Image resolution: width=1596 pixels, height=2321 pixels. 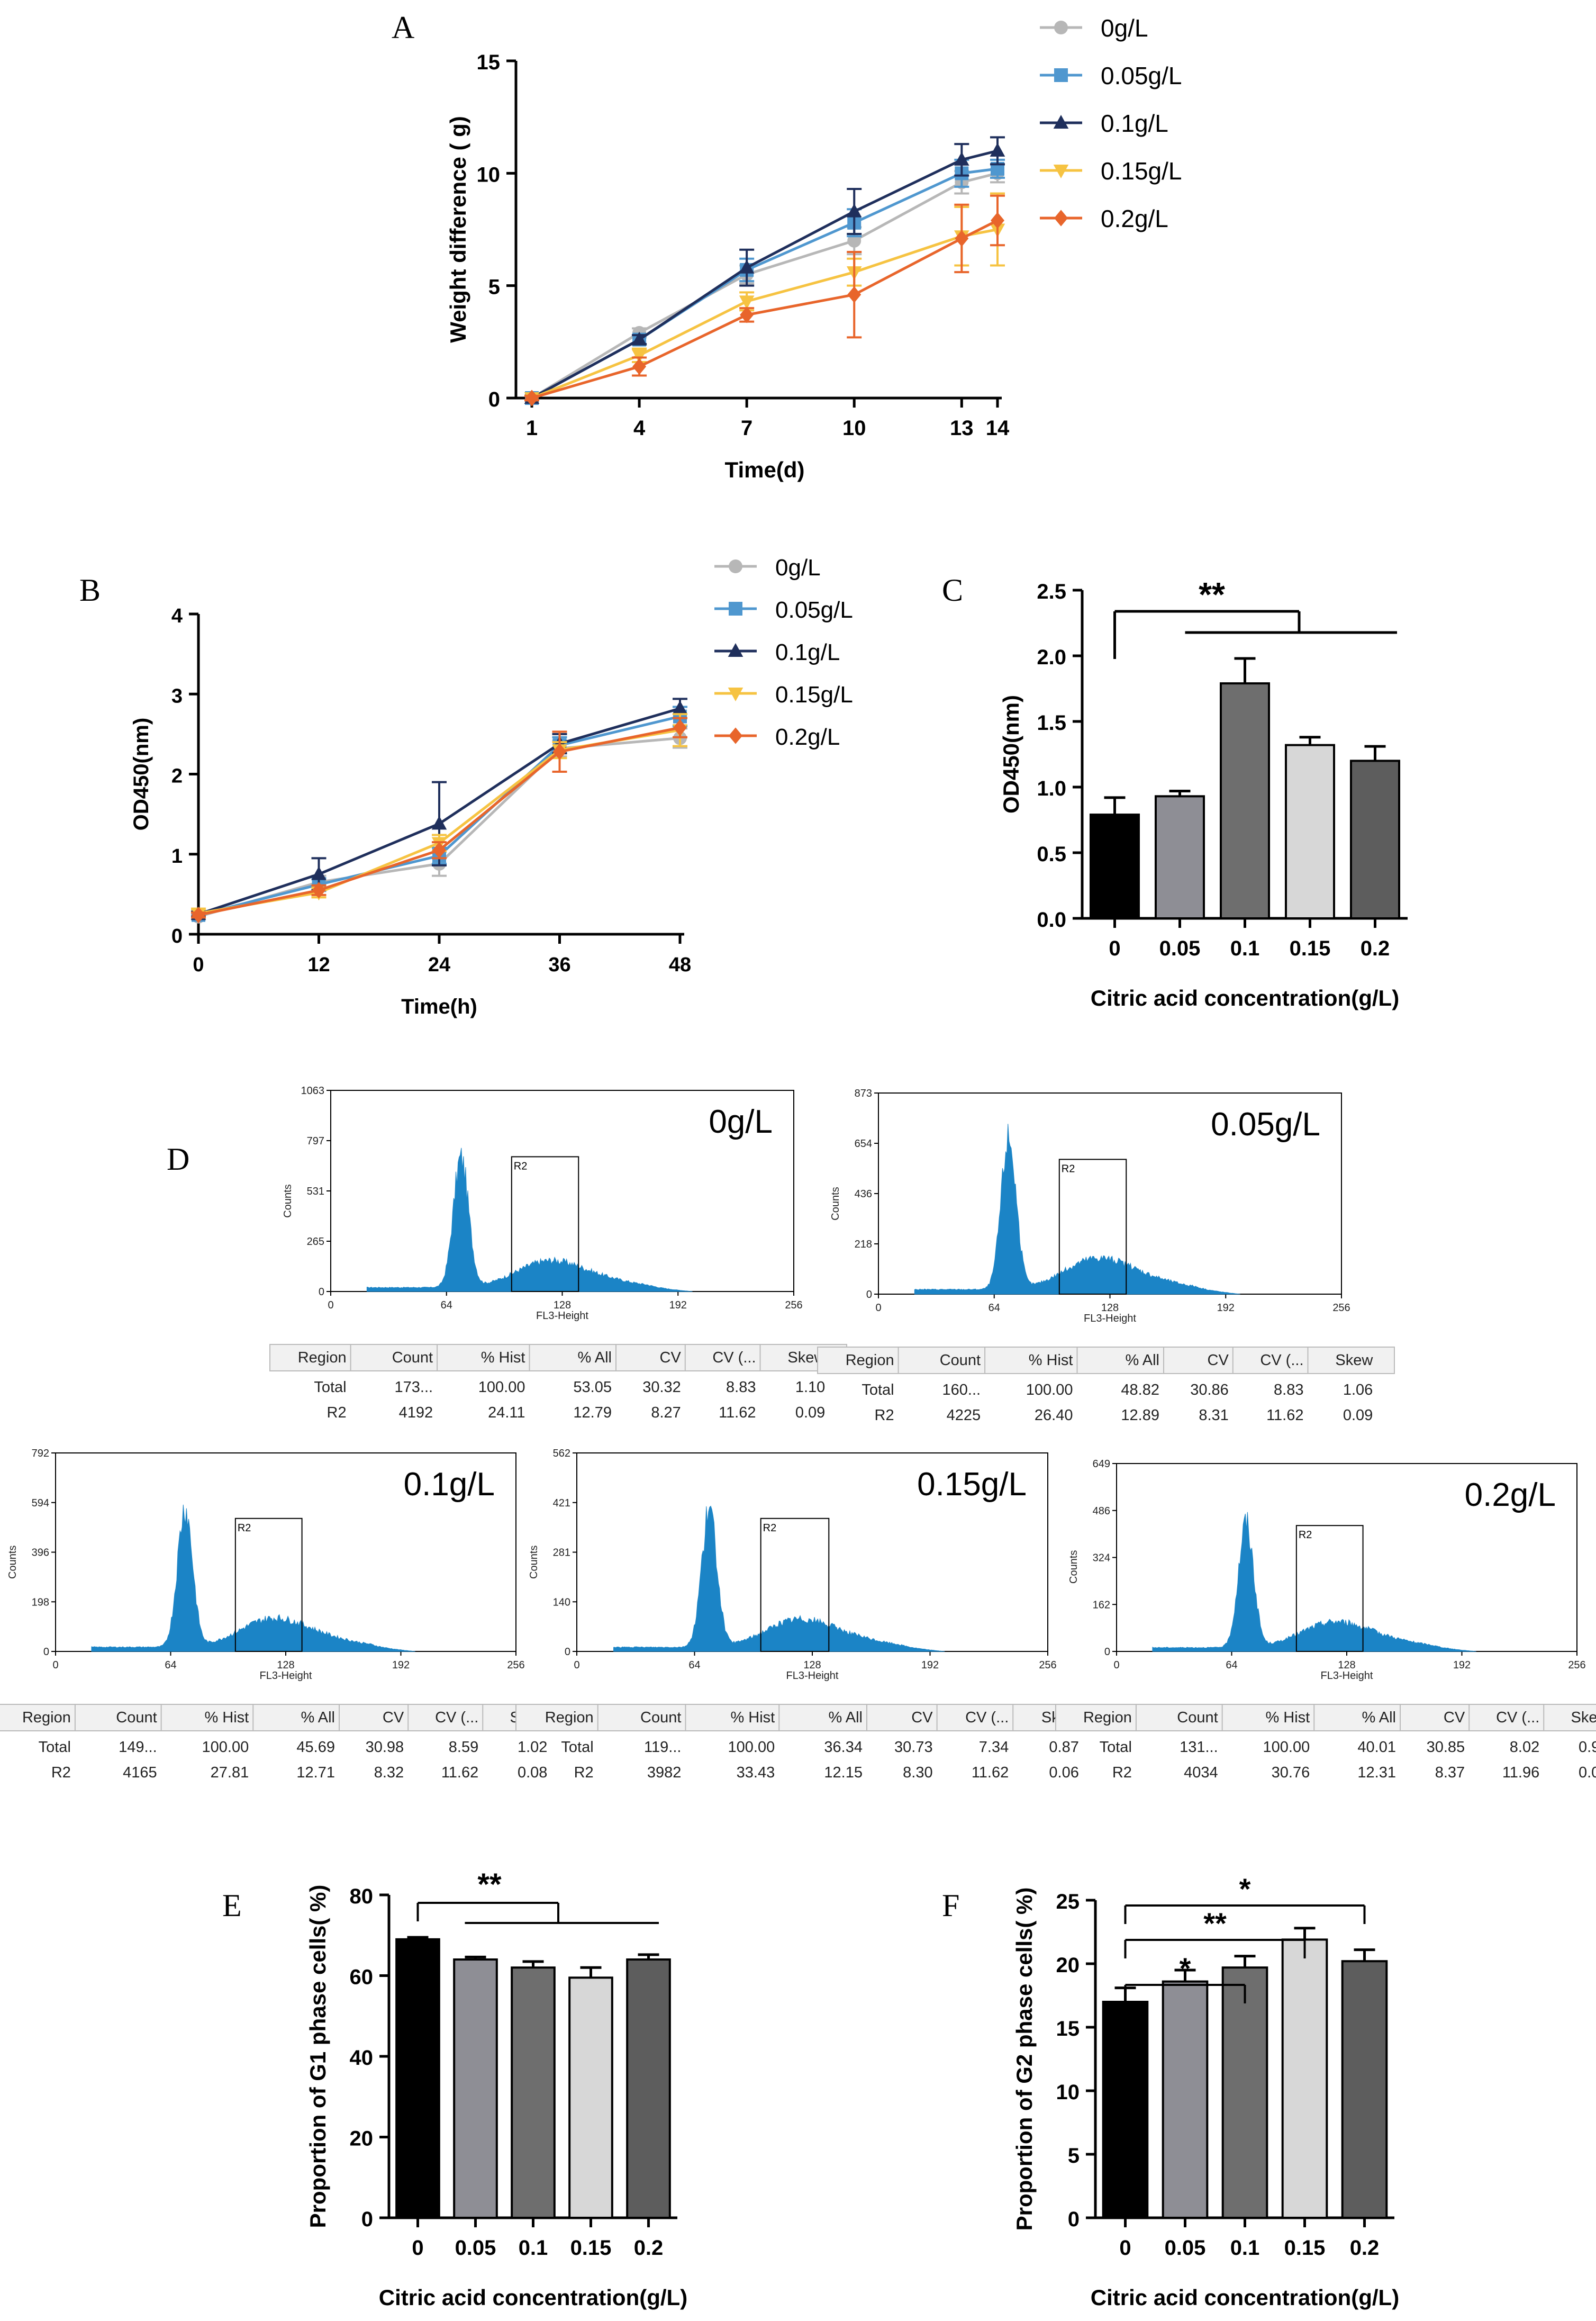 I want to click on y-tick-label: 1063, so click(x=313, y=1091).